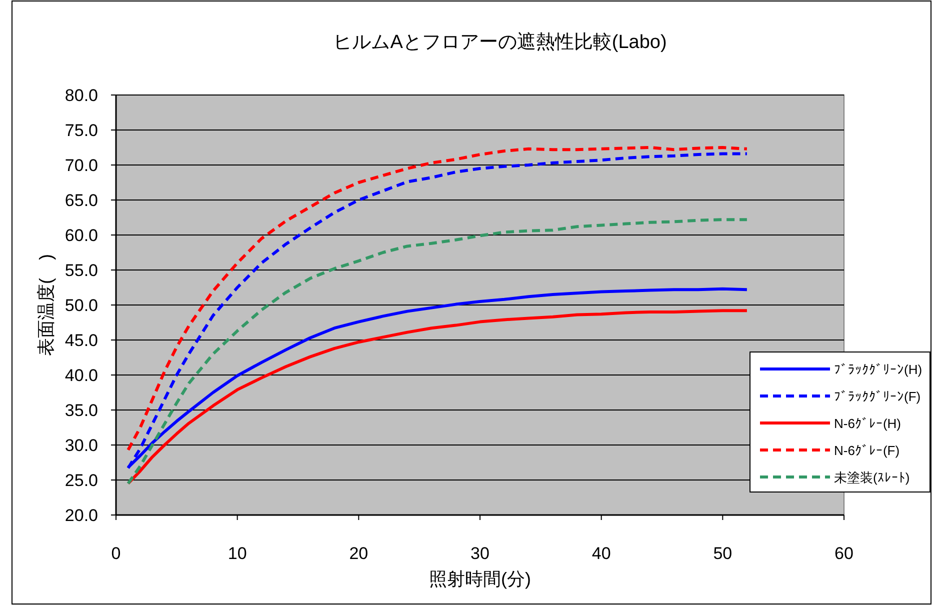 The image size is (933, 605). What do you see at coordinates (46, 305) in the screenshot?
I see `y-axis-title: 表面温度( )` at bounding box center [46, 305].